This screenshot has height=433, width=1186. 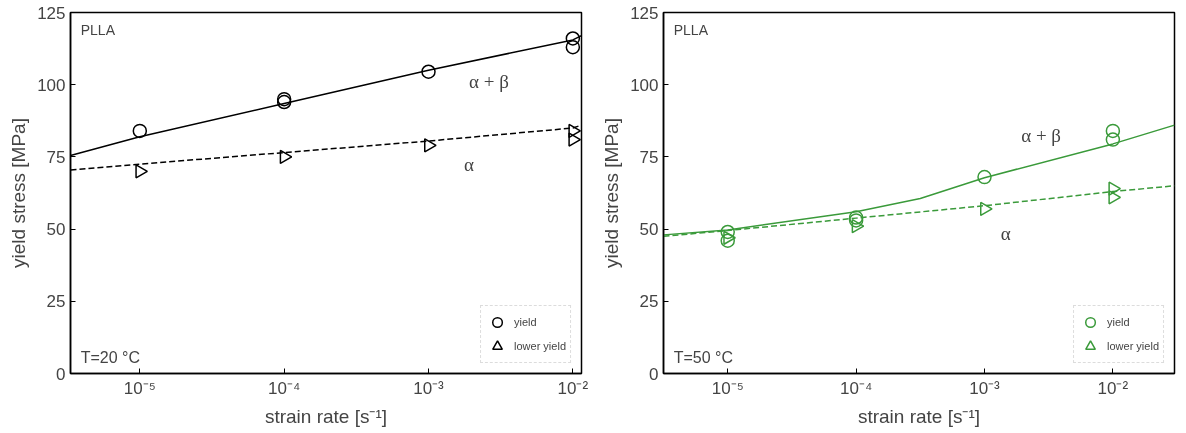 What do you see at coordinates (703, 358) in the screenshot?
I see `annotation: T=50 °C` at bounding box center [703, 358].